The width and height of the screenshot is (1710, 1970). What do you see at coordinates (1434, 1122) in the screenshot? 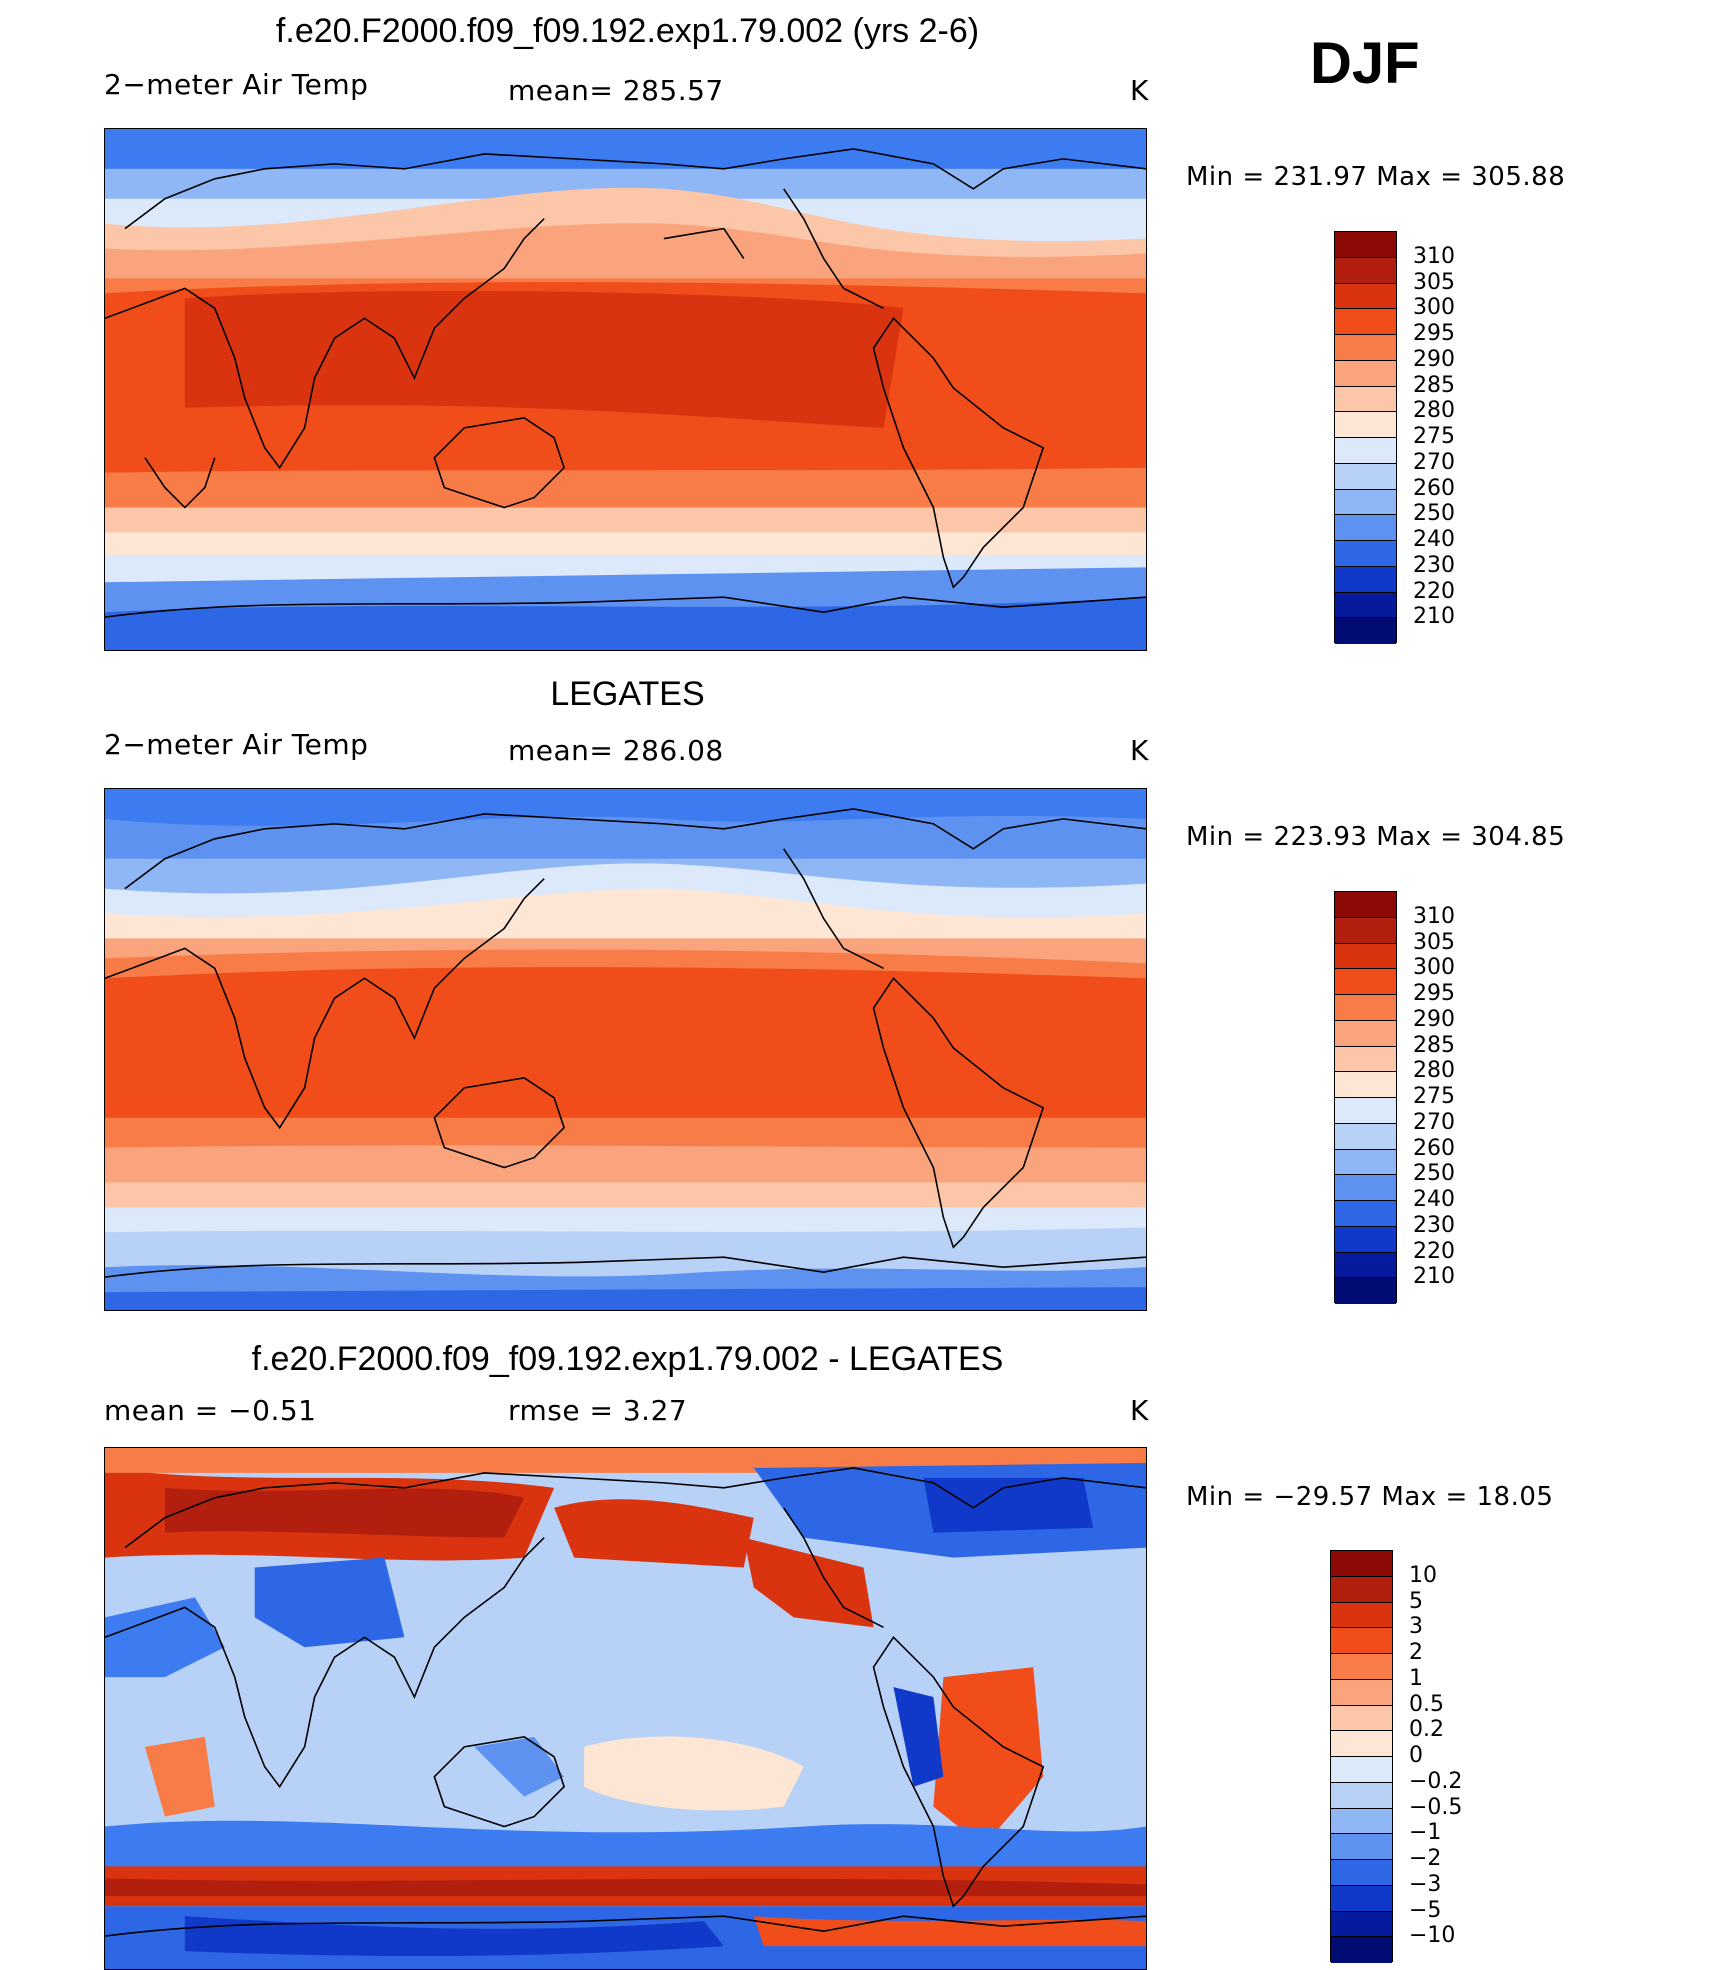
I see `panel2-colorbar-tick: 270` at bounding box center [1434, 1122].